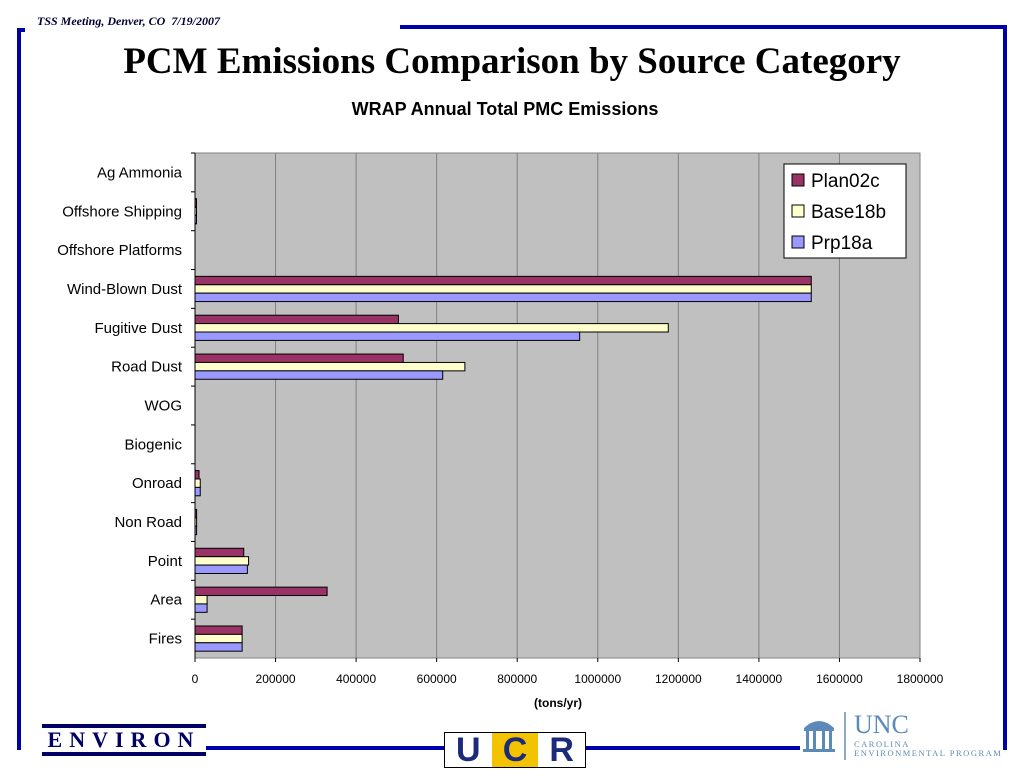 The width and height of the screenshot is (1024, 770). What do you see at coordinates (437, 679) in the screenshot?
I see `x-tick-label: 600000` at bounding box center [437, 679].